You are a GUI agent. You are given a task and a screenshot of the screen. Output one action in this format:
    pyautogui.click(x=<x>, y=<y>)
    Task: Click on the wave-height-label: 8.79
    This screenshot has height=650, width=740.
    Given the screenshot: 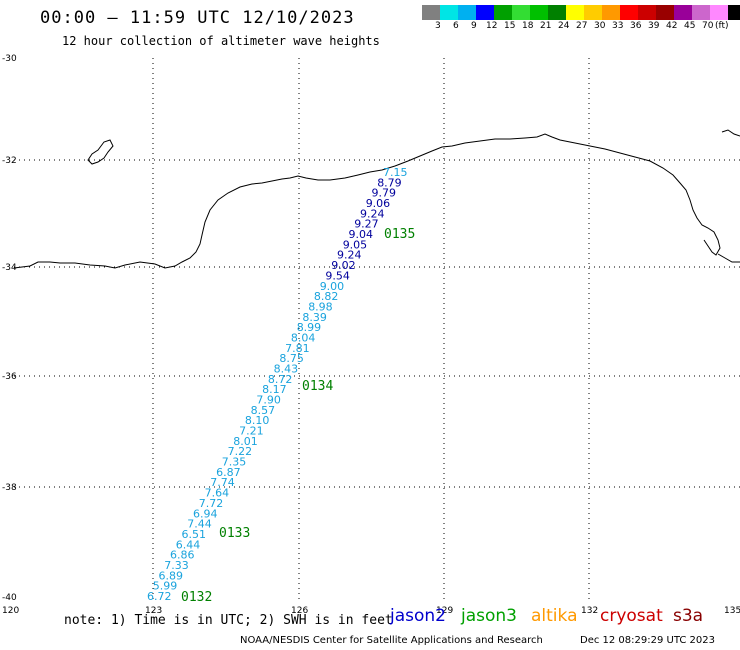 What is the action you would take?
    pyautogui.click(x=389, y=182)
    